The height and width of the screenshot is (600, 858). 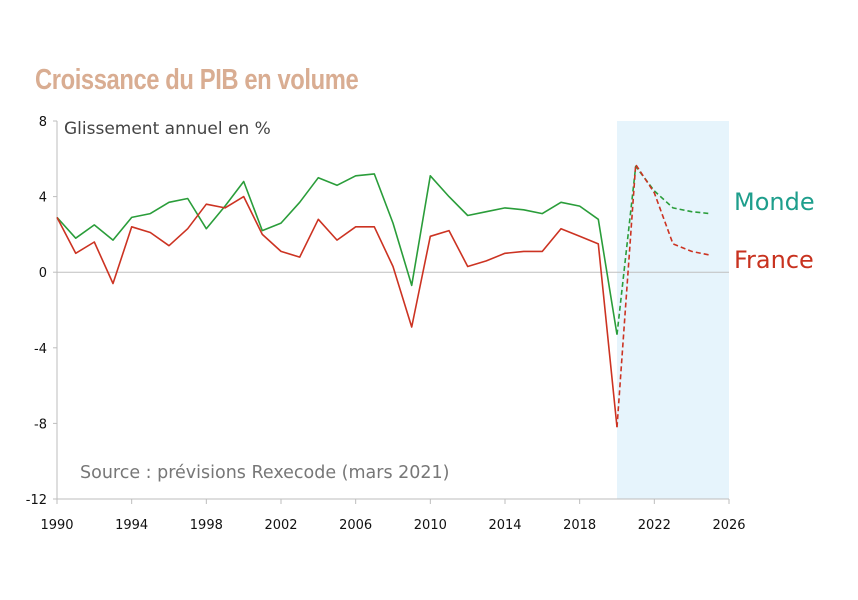 I want to click on x-tick-label: 1998, so click(x=206, y=525).